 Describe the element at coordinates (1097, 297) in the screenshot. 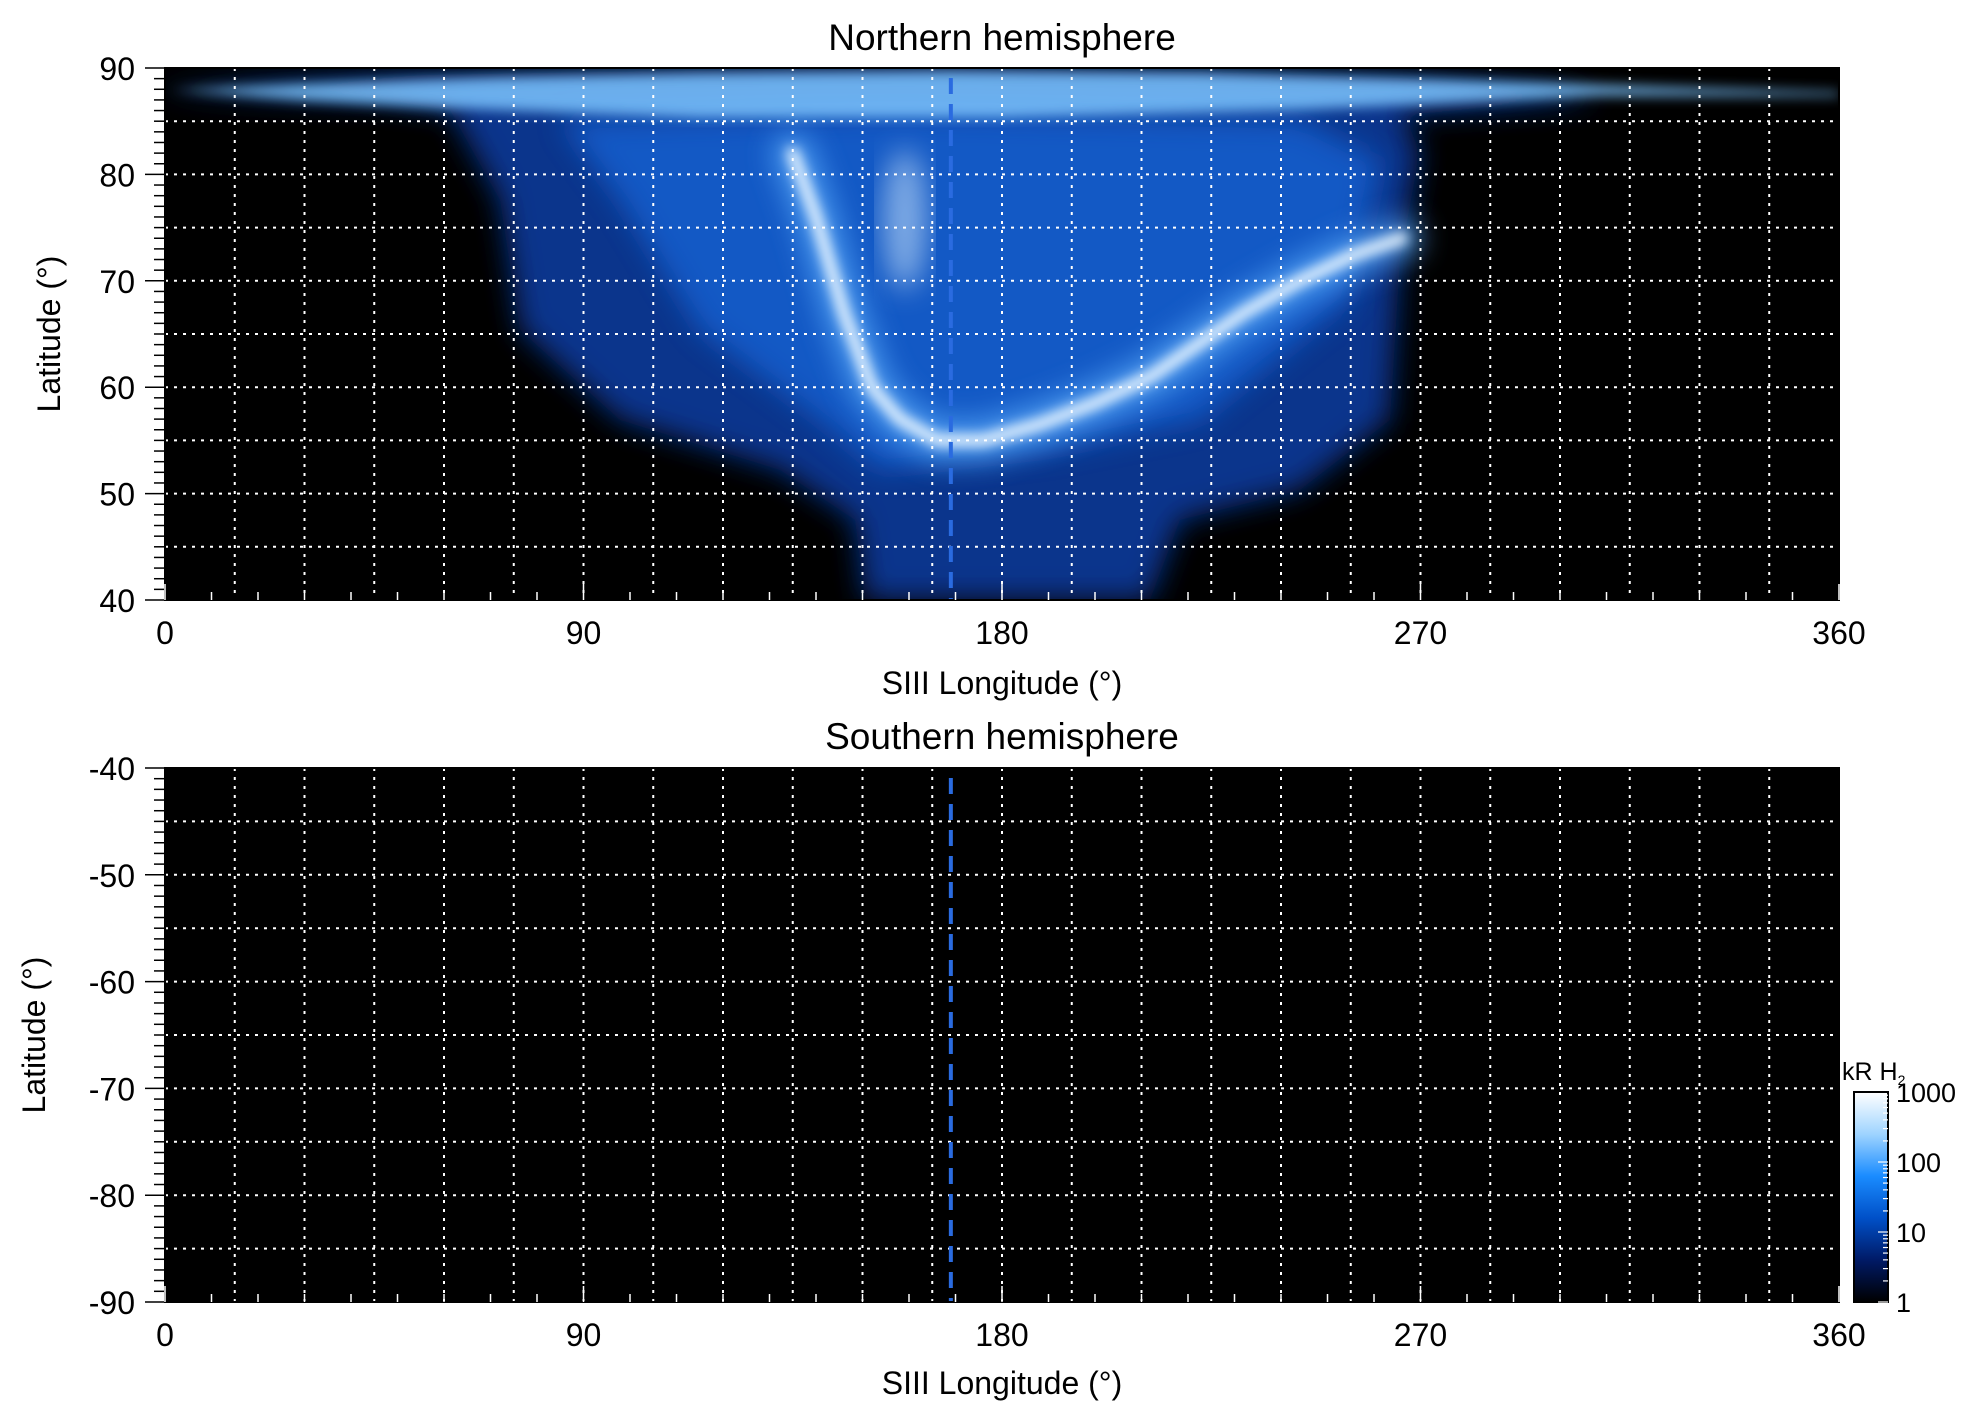

I see `north-main-oval` at that location.